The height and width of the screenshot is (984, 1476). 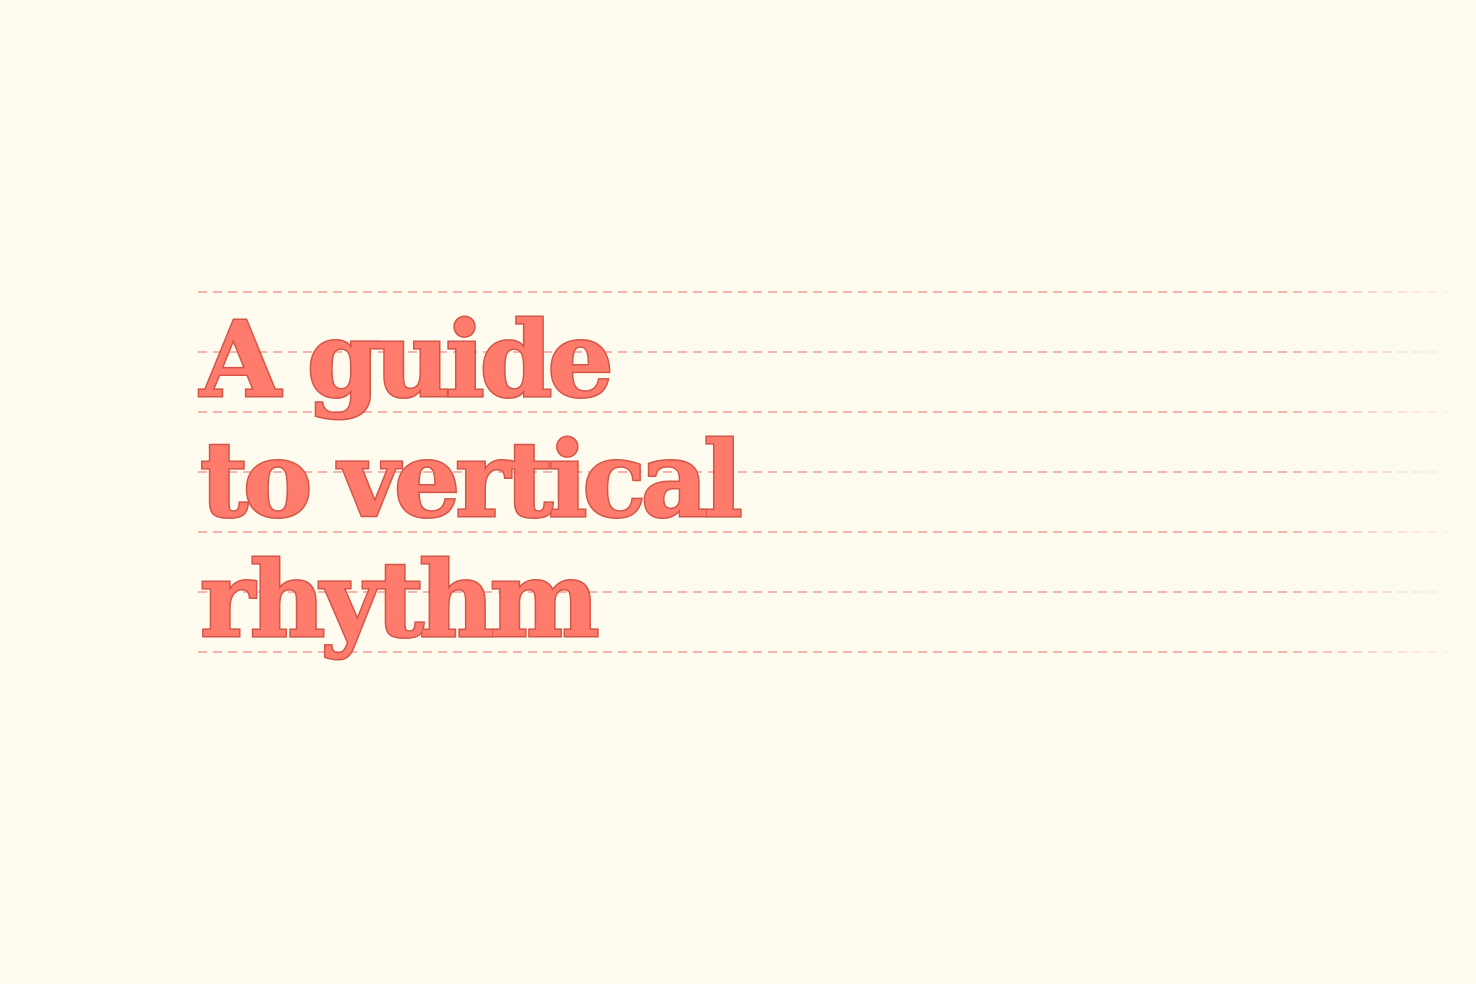 I want to click on headline-line-2: to vertical, so click(x=472, y=479).